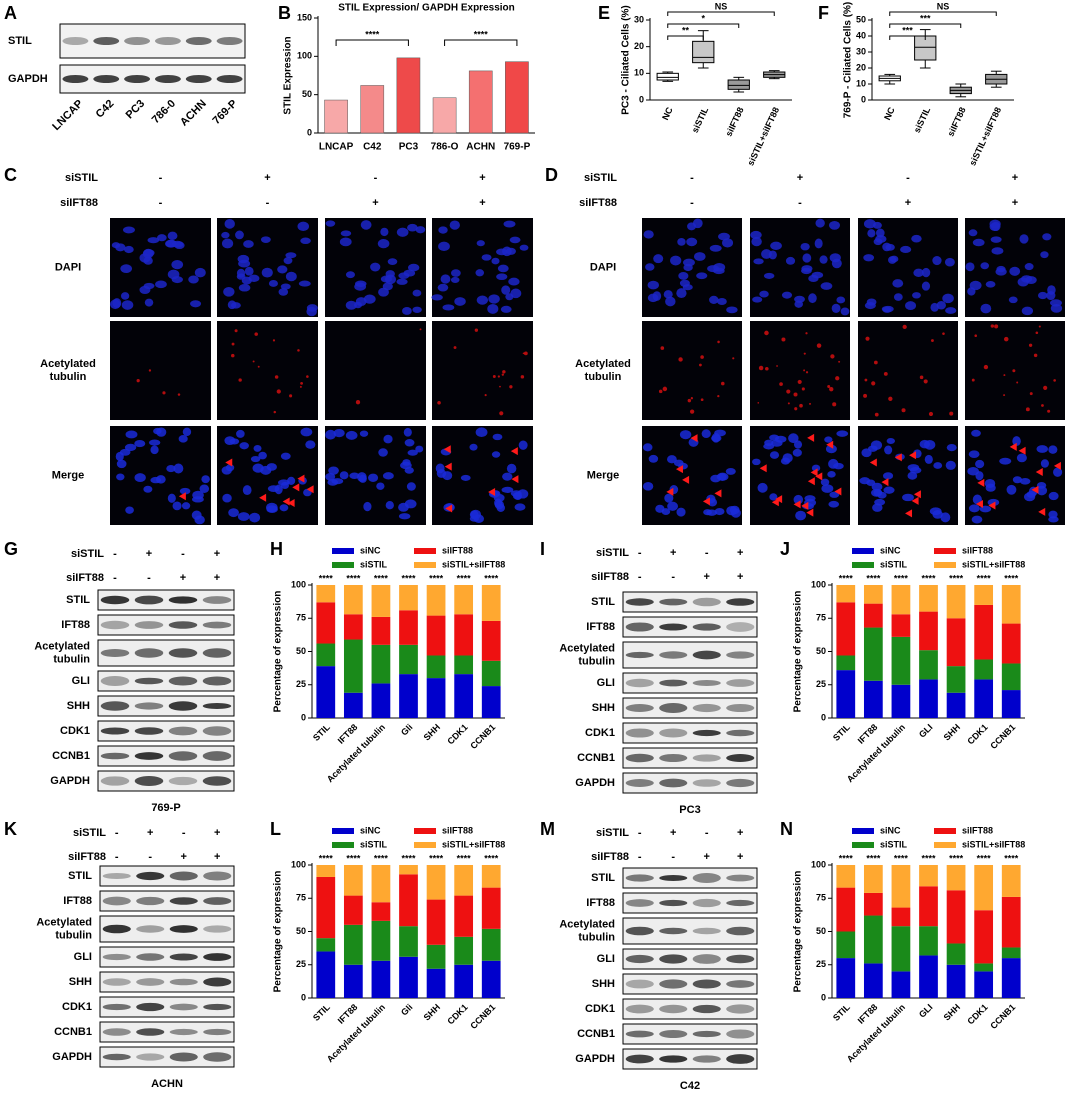 The height and width of the screenshot is (1094, 1065). Describe the element at coordinates (167, 1084) in the screenshot. I see `cell-line-label: ACHN` at that location.